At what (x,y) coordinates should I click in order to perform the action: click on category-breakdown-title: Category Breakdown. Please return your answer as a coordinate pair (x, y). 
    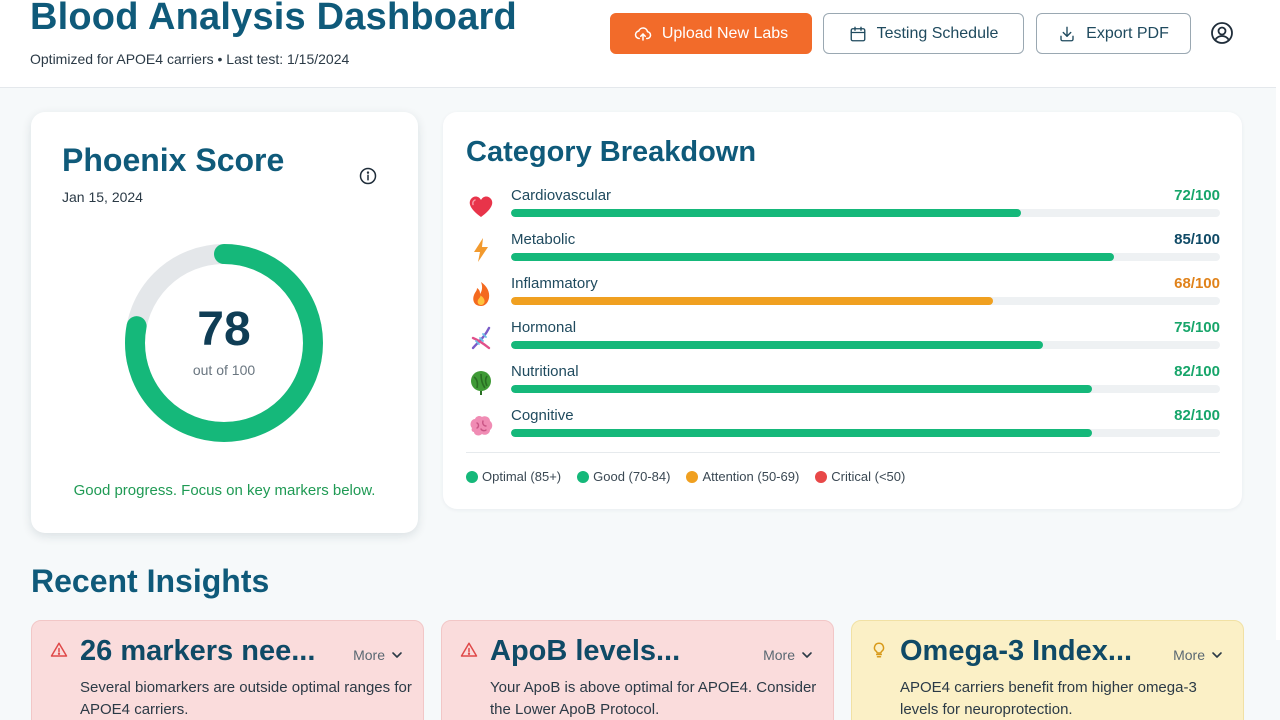
    Looking at the image, I should click on (611, 152).